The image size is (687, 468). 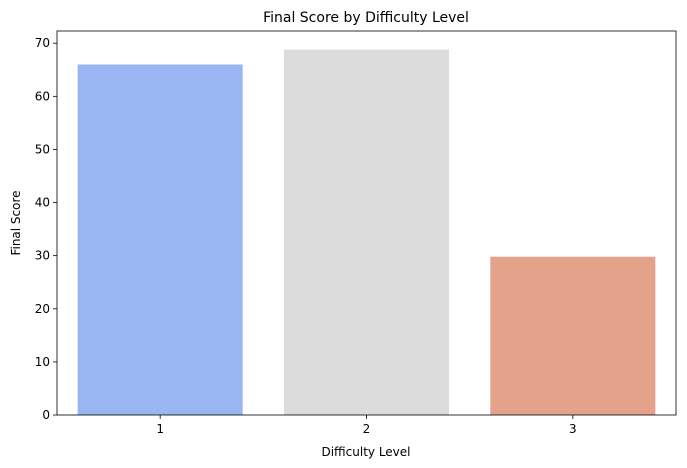 What do you see at coordinates (42, 309) in the screenshot?
I see `y-tick-label-20: 20` at bounding box center [42, 309].